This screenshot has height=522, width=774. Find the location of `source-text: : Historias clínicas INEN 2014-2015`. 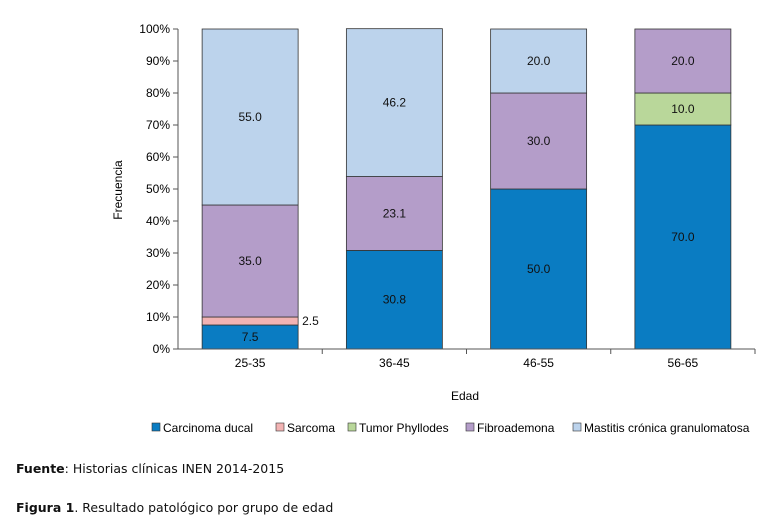

source-text: : Historias clínicas INEN 2014-2015 is located at coordinates (174, 468).